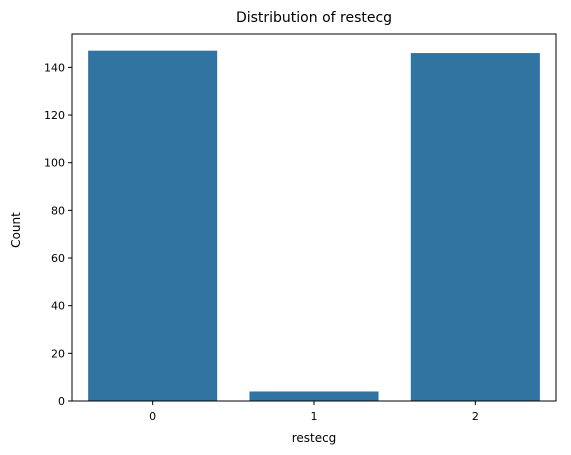  Describe the element at coordinates (314, 438) in the screenshot. I see `x-axis-label: restecg` at that location.